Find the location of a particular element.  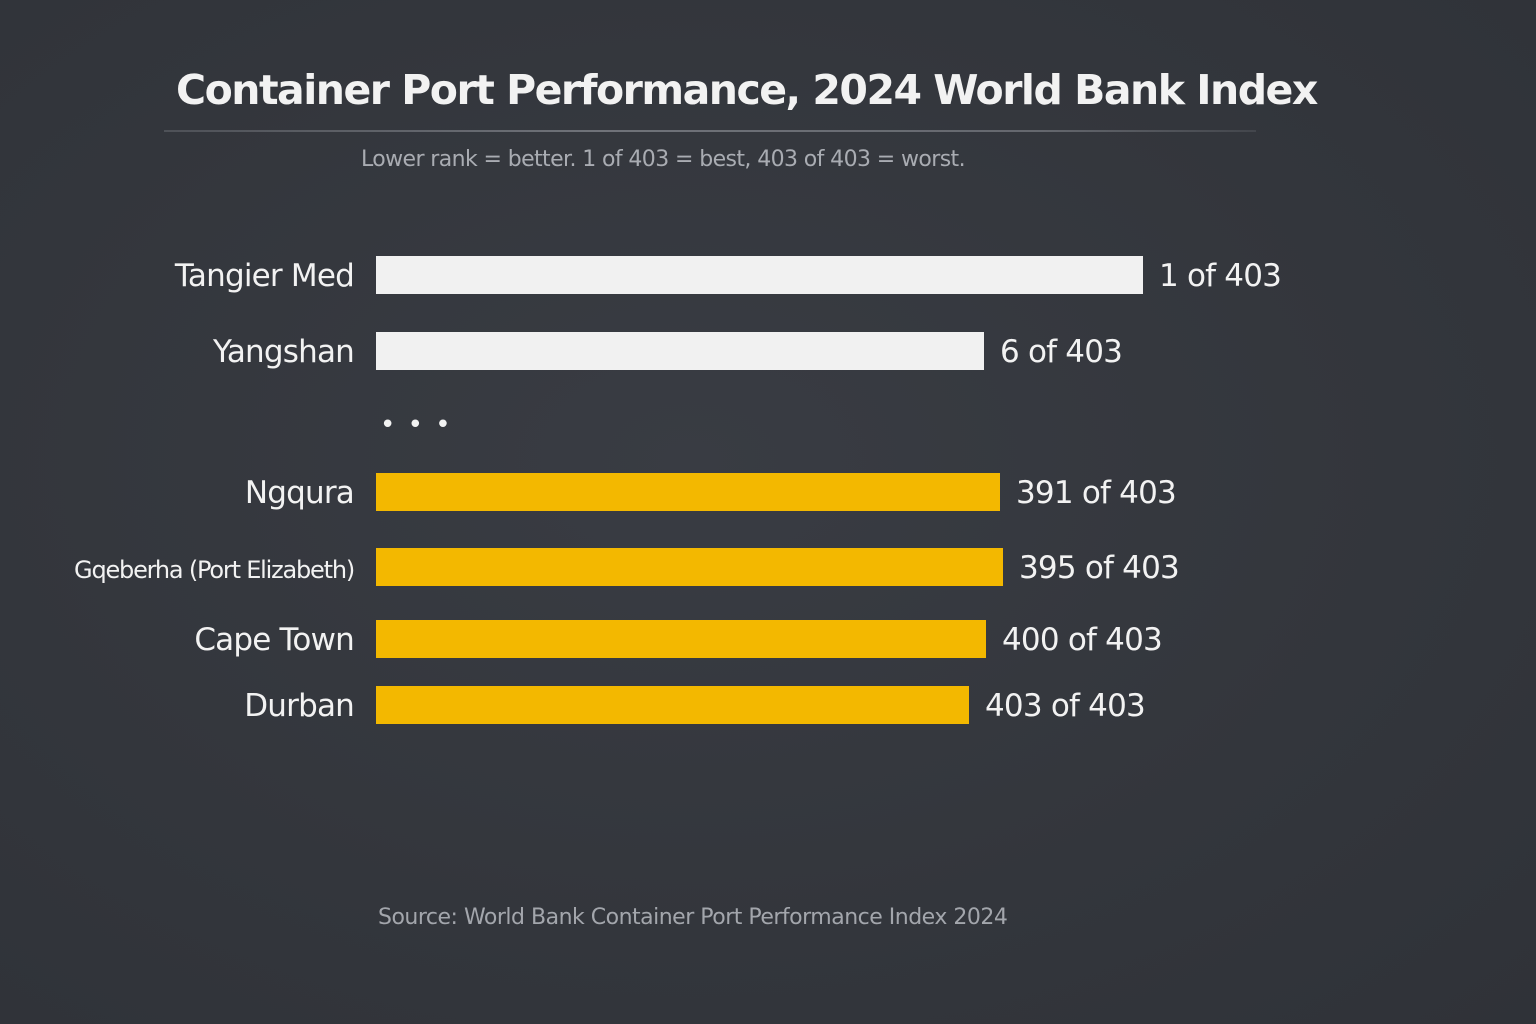

value-label-gqeberha-port-elizabeth: 395 of 403 is located at coordinates (1099, 568).